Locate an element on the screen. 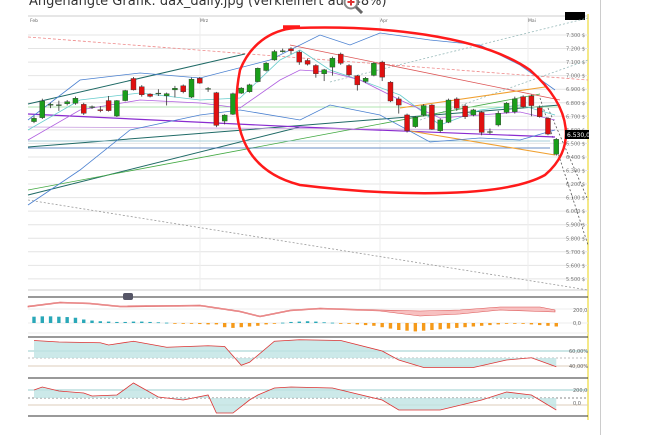  price-tick-label: 5.900 $ is located at coordinates (575, 226).